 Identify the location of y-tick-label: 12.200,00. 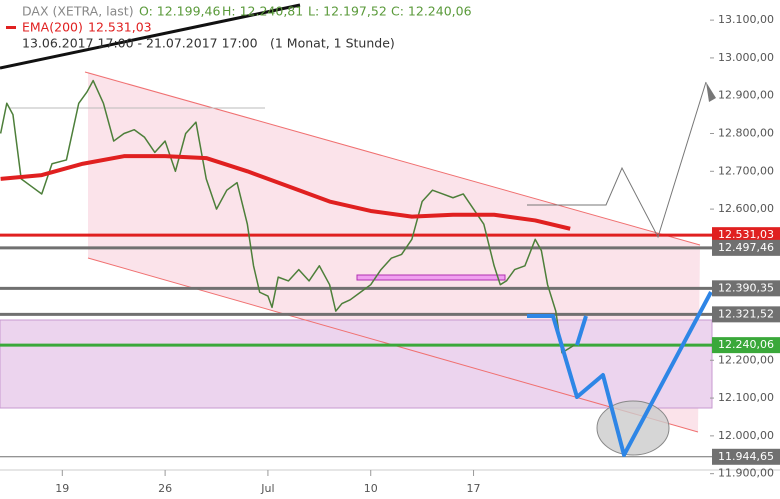
(746, 359).